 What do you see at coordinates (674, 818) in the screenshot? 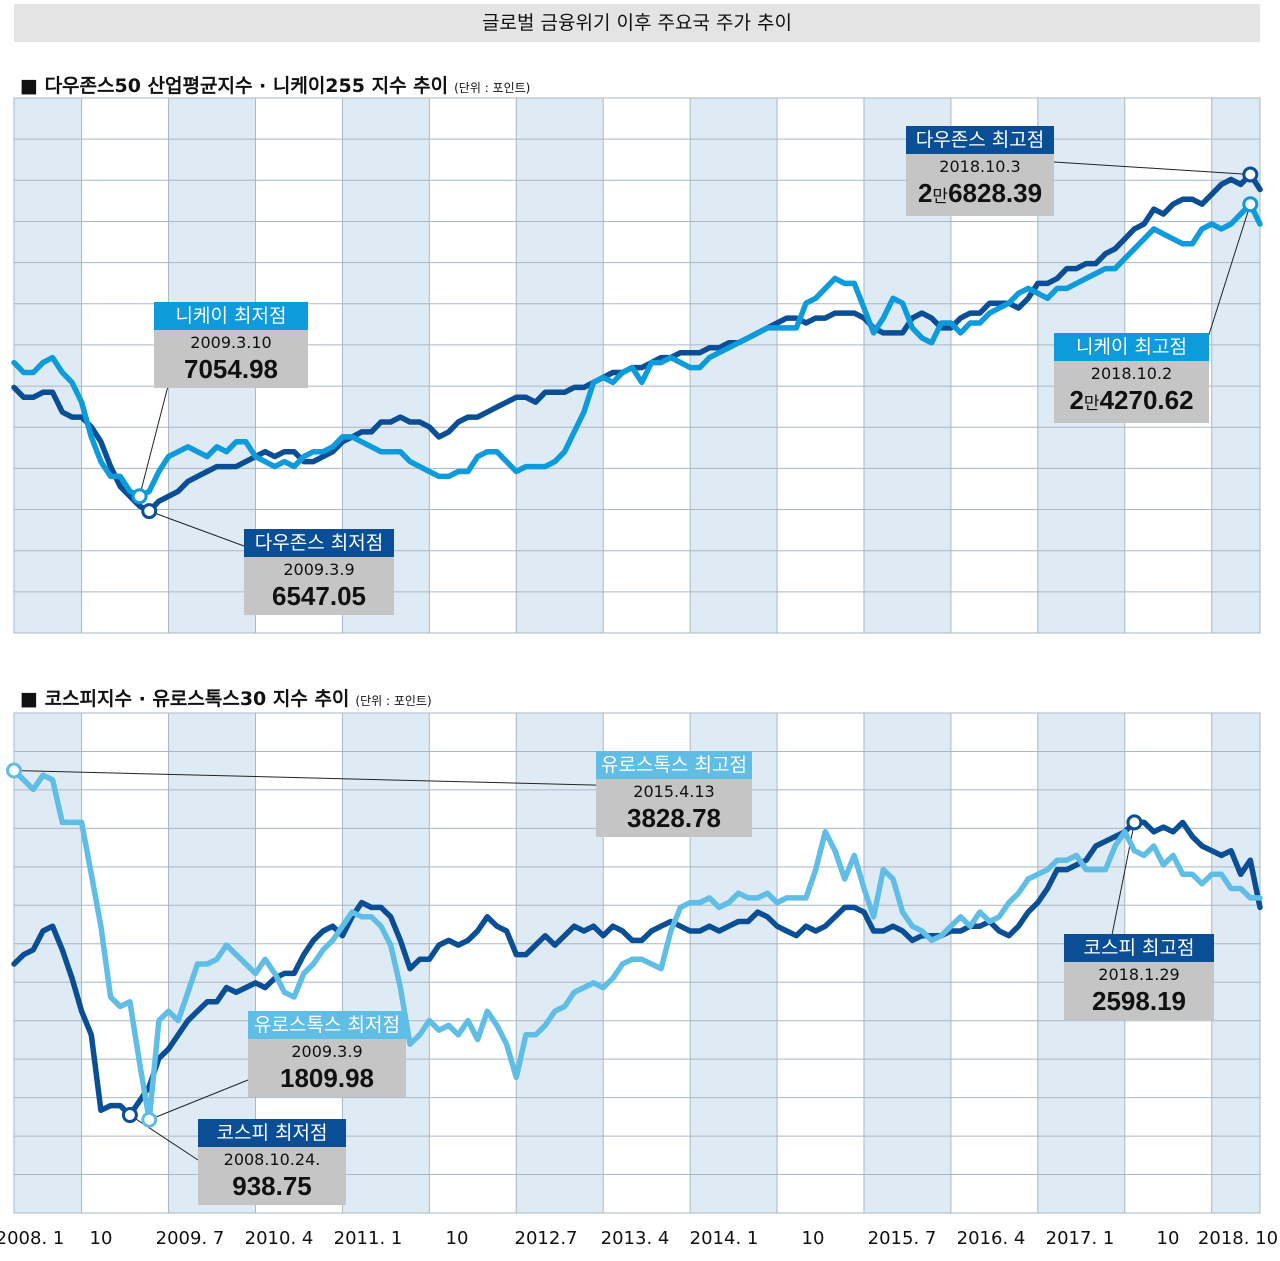
I see `euro-high-value: 3828.78` at bounding box center [674, 818].